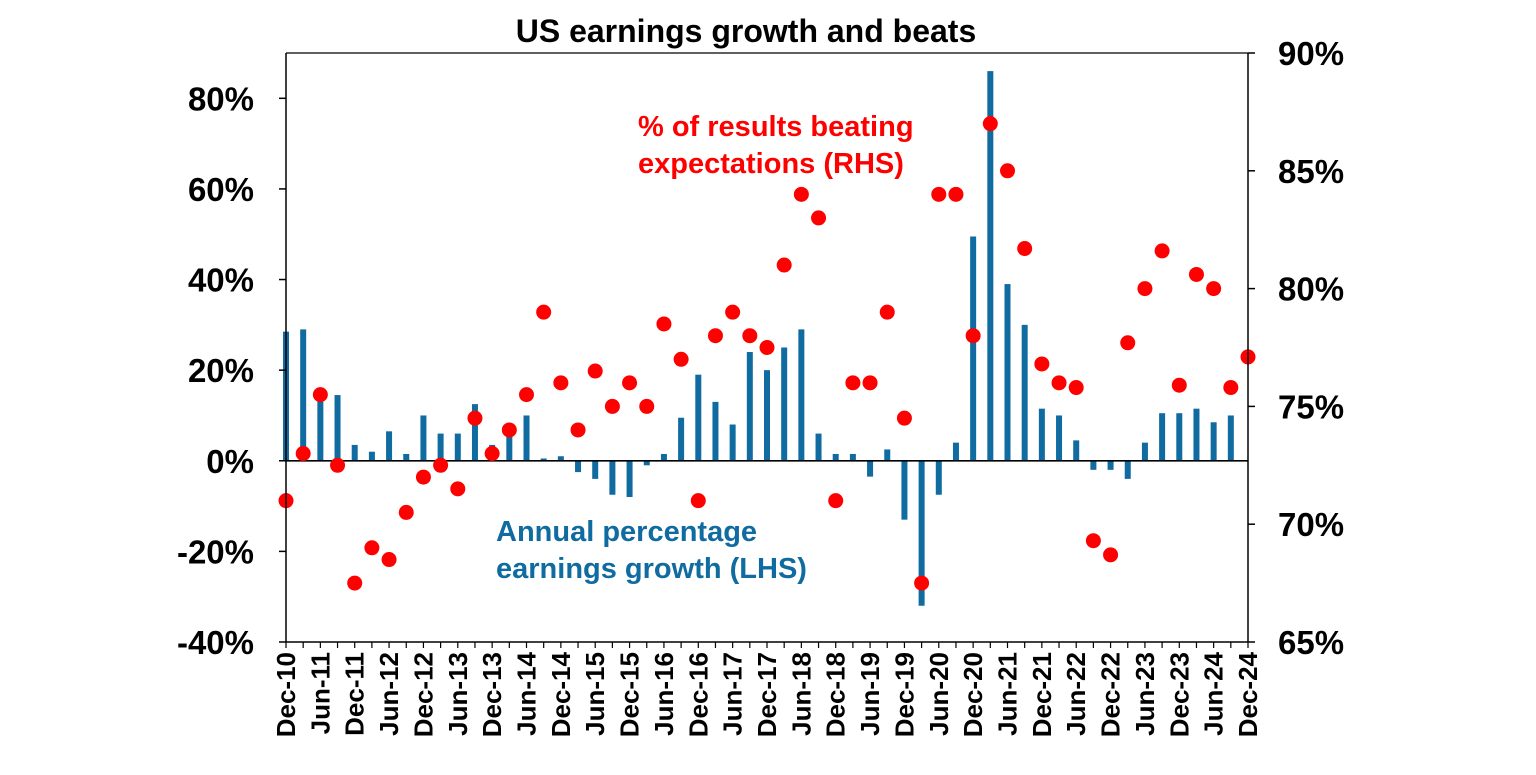  Describe the element at coordinates (746, 31) in the screenshot. I see `chart-title: US earnings growth and beats` at that location.